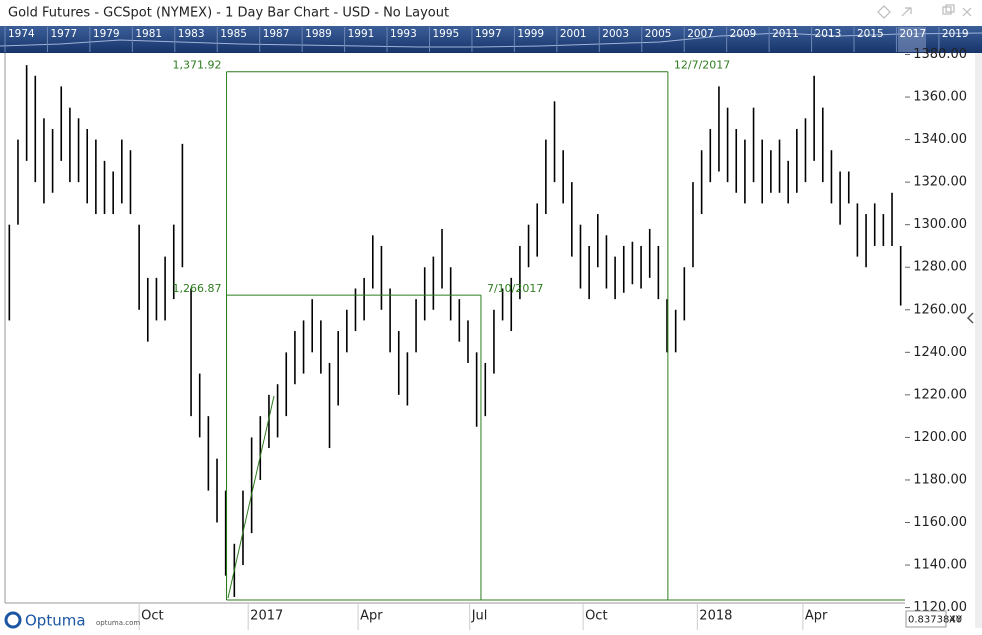 The height and width of the screenshot is (635, 982). I want to click on date-label: 12/7/2017, so click(702, 65).